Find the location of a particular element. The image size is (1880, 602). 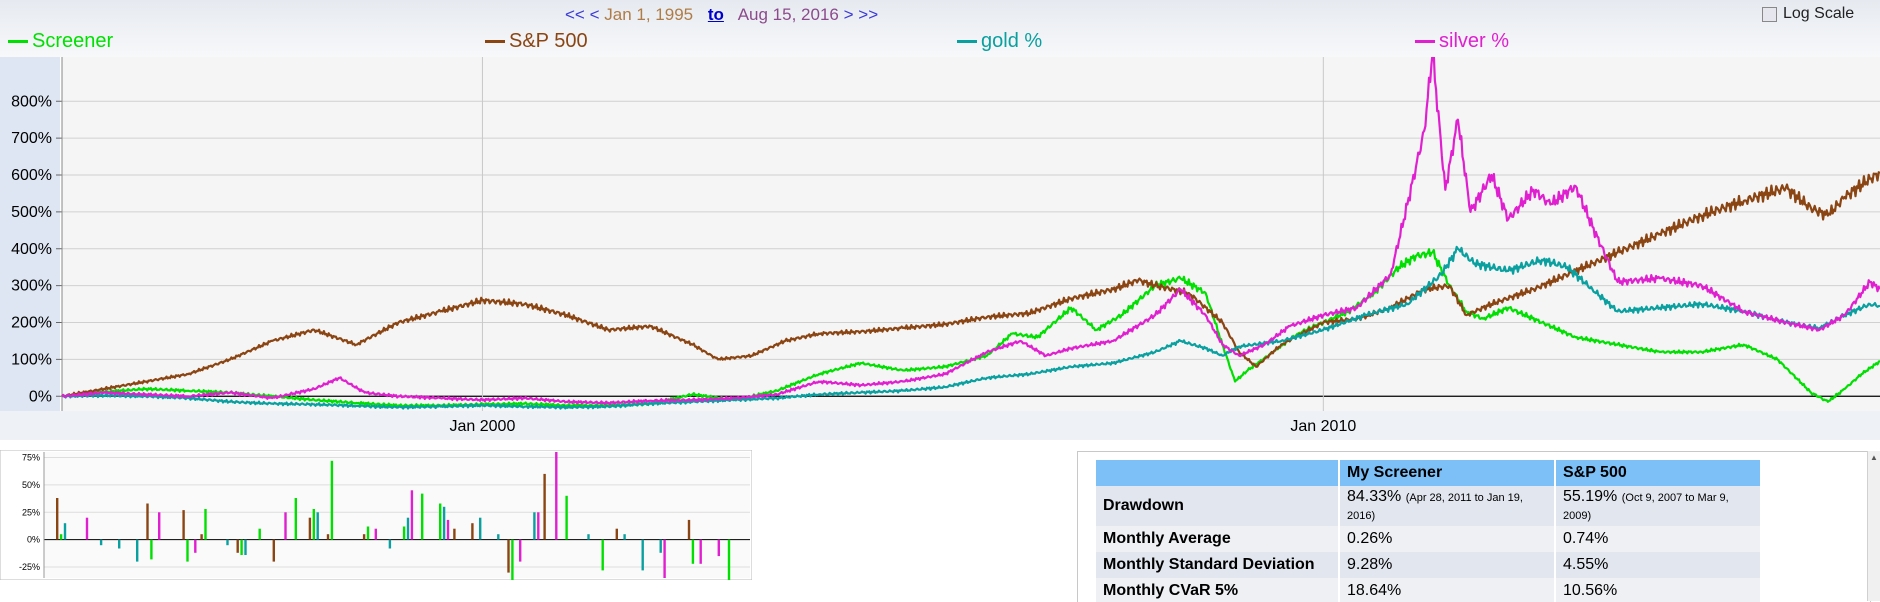

x-tick-label: Jan 2010 is located at coordinates (1323, 426).